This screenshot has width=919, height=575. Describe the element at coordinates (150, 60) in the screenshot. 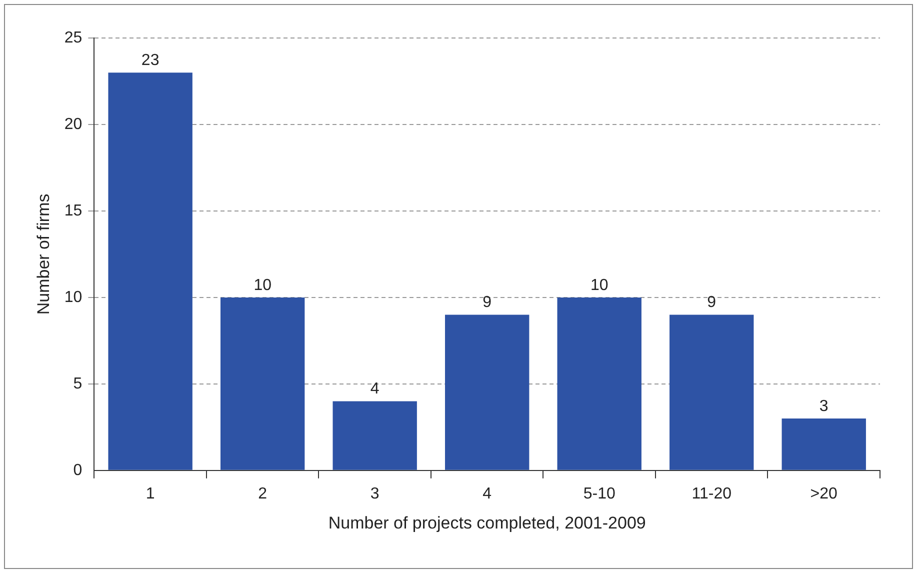

I see `data-label: 23` at that location.